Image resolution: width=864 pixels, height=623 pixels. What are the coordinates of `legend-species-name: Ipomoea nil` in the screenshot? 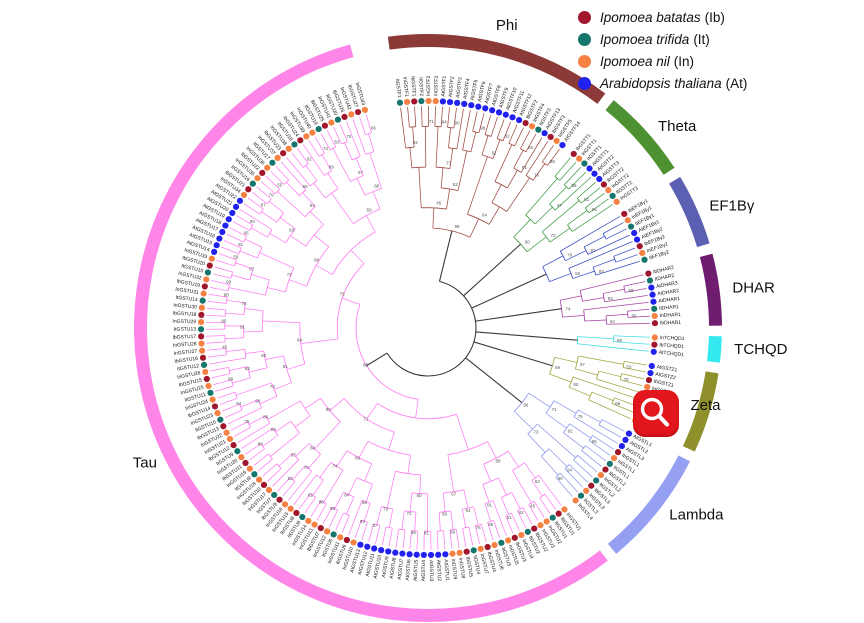 It's located at (635, 61).